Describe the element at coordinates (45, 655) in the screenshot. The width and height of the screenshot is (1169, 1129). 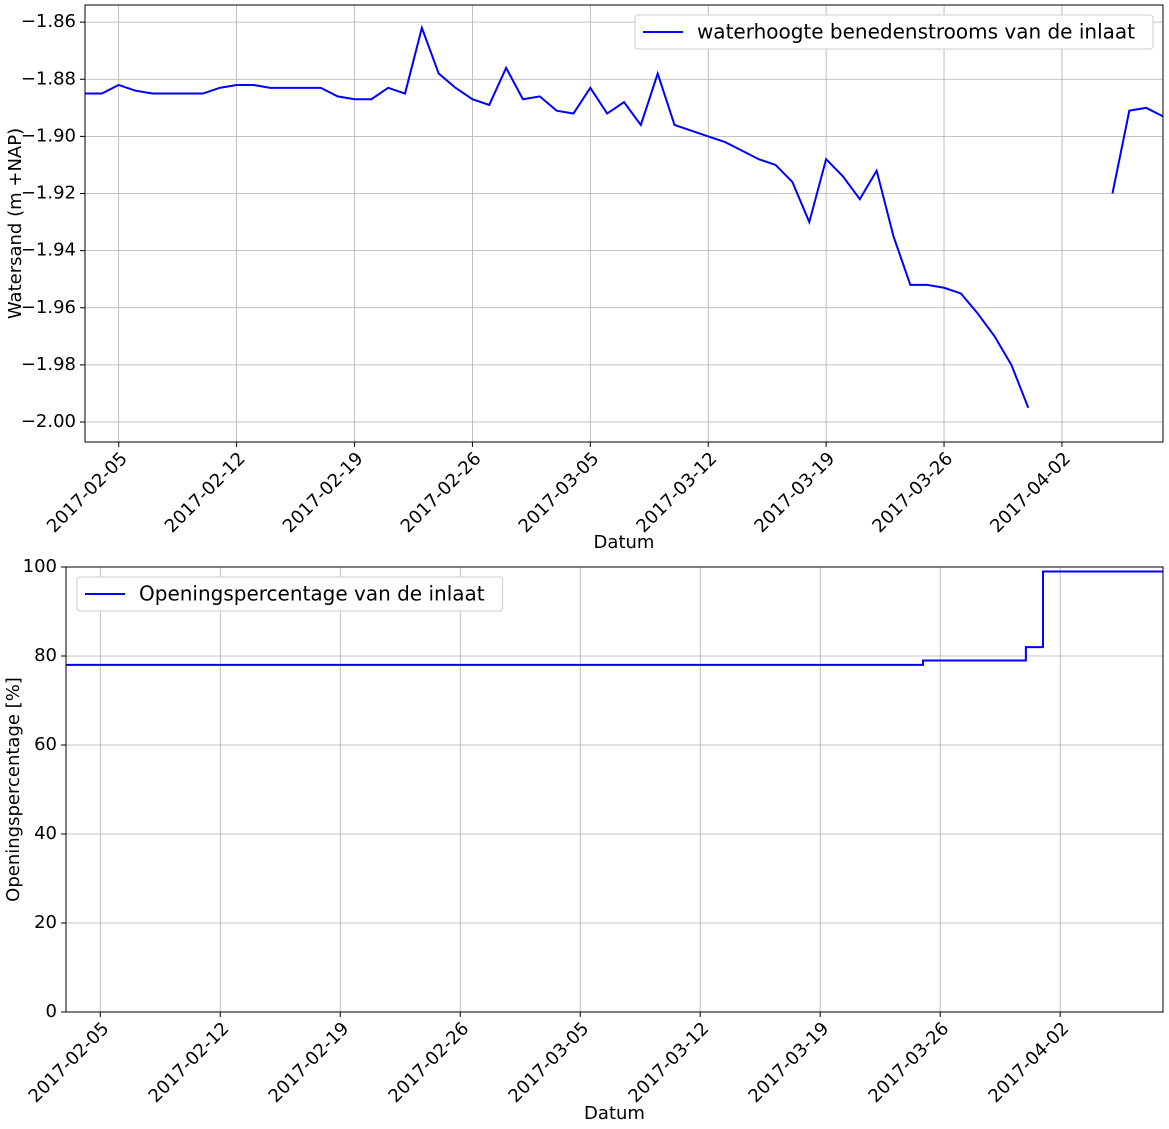
I see `y-tick-label: 80` at that location.